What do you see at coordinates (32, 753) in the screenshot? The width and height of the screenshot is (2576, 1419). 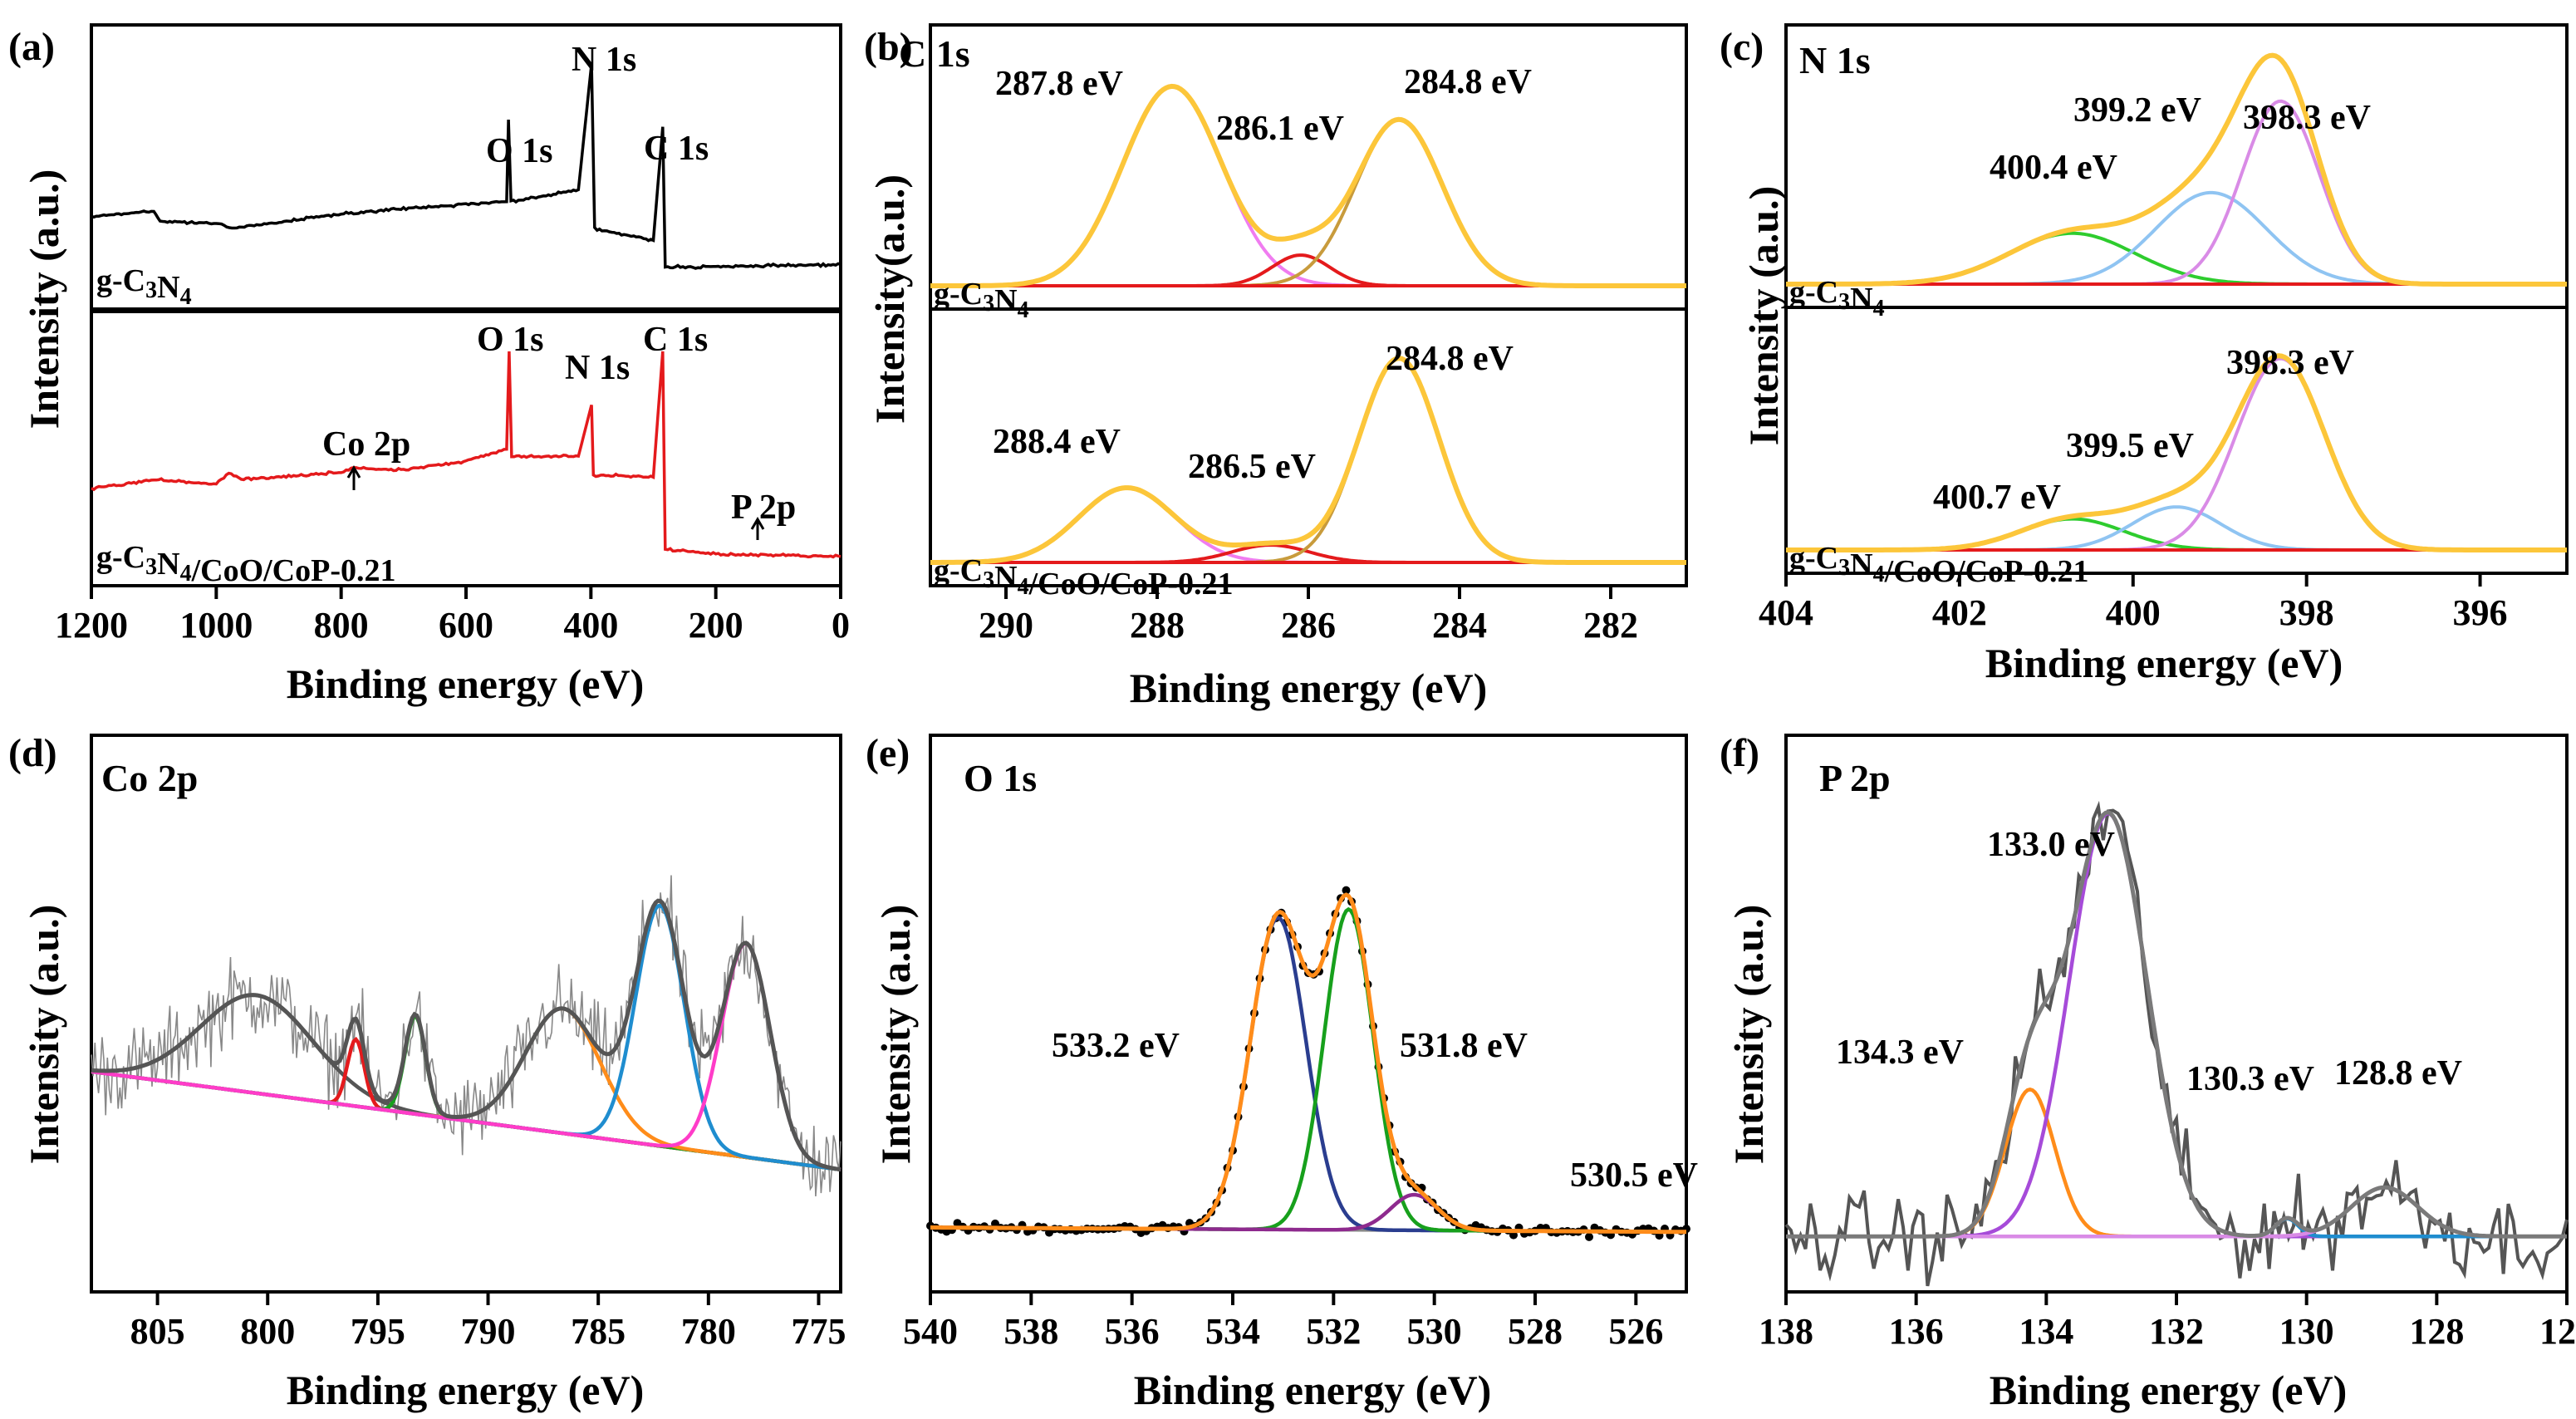 I see `panel-d-label: (d)` at bounding box center [32, 753].